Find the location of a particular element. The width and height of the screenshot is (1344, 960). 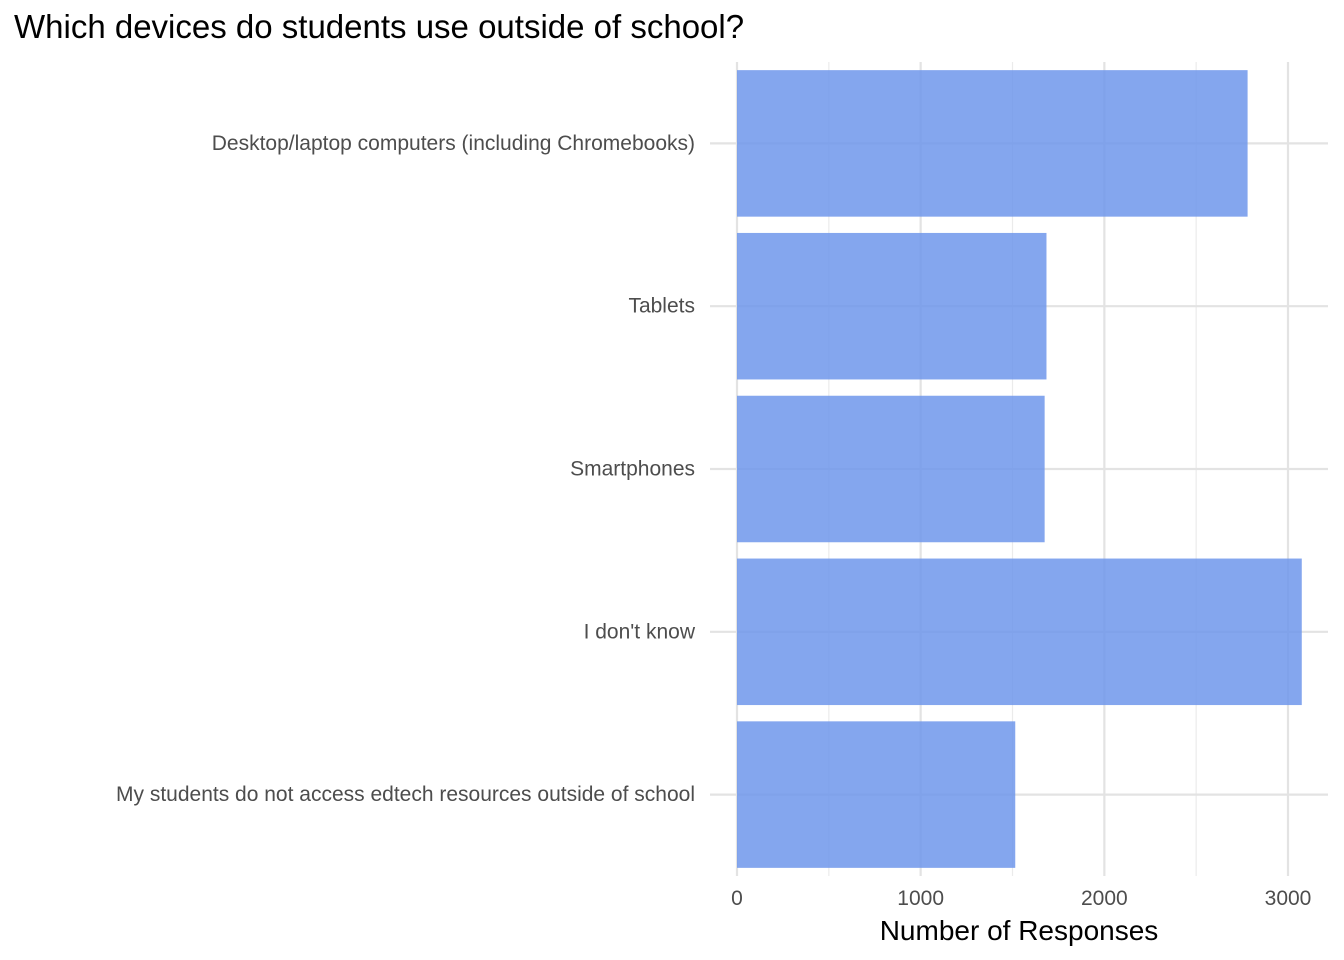

x-tick-label: 3000 is located at coordinates (1288, 898).